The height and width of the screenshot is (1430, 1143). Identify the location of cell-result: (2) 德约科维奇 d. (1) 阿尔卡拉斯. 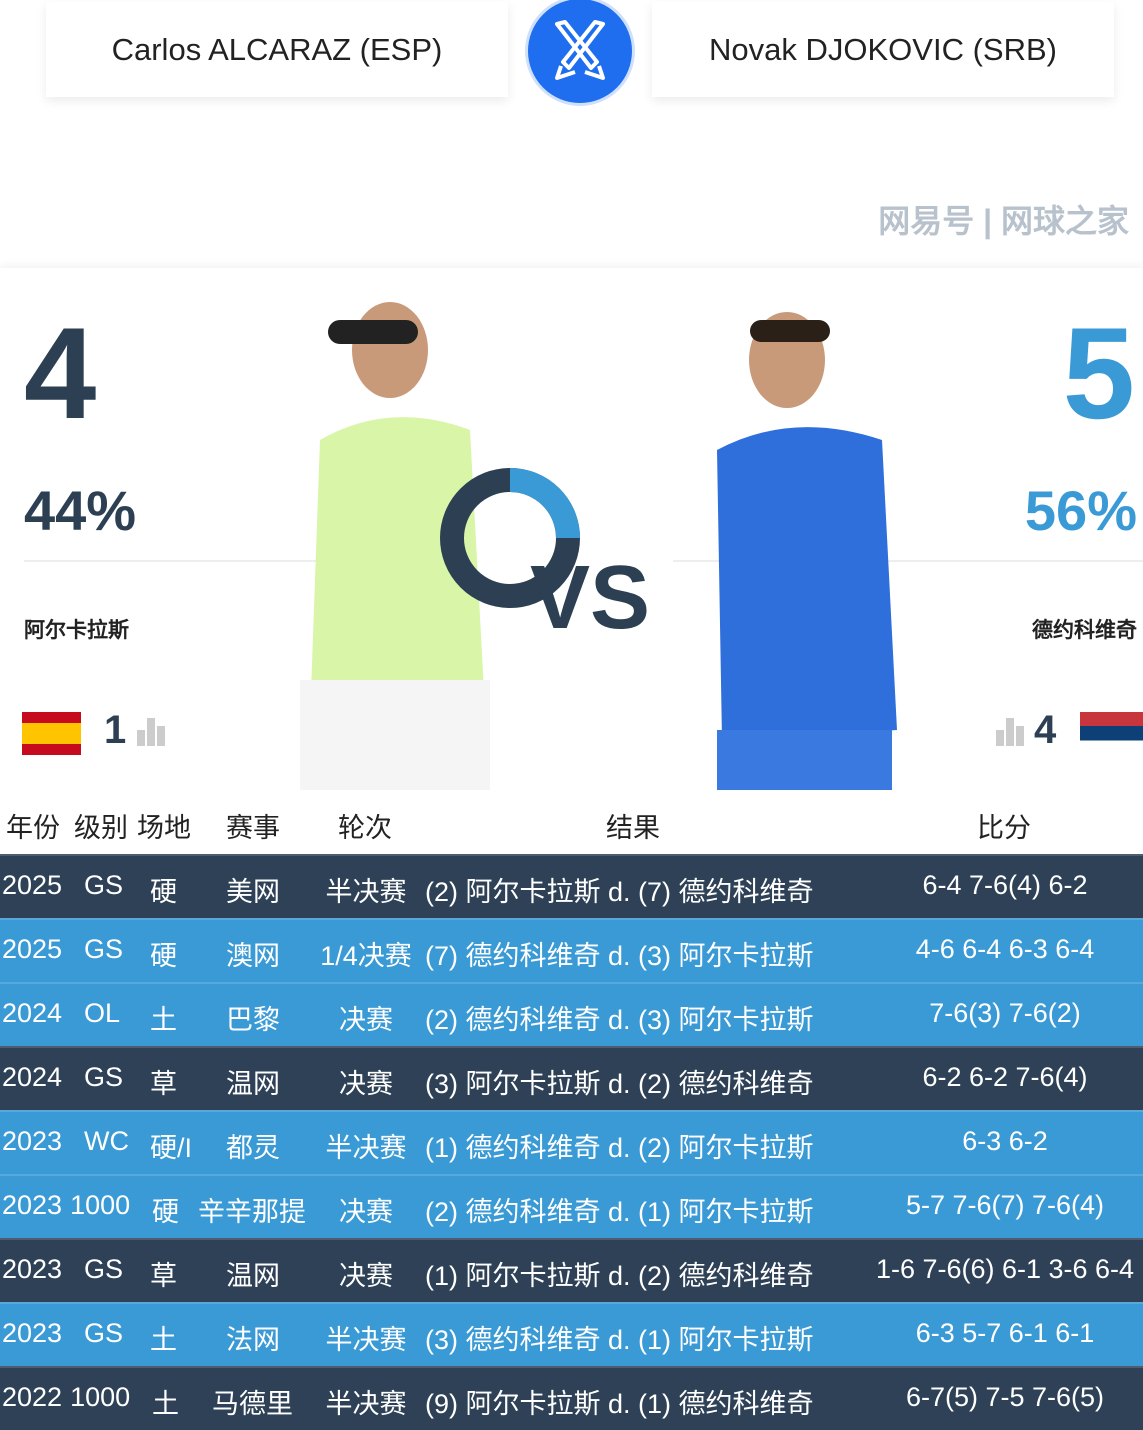
(619, 1212).